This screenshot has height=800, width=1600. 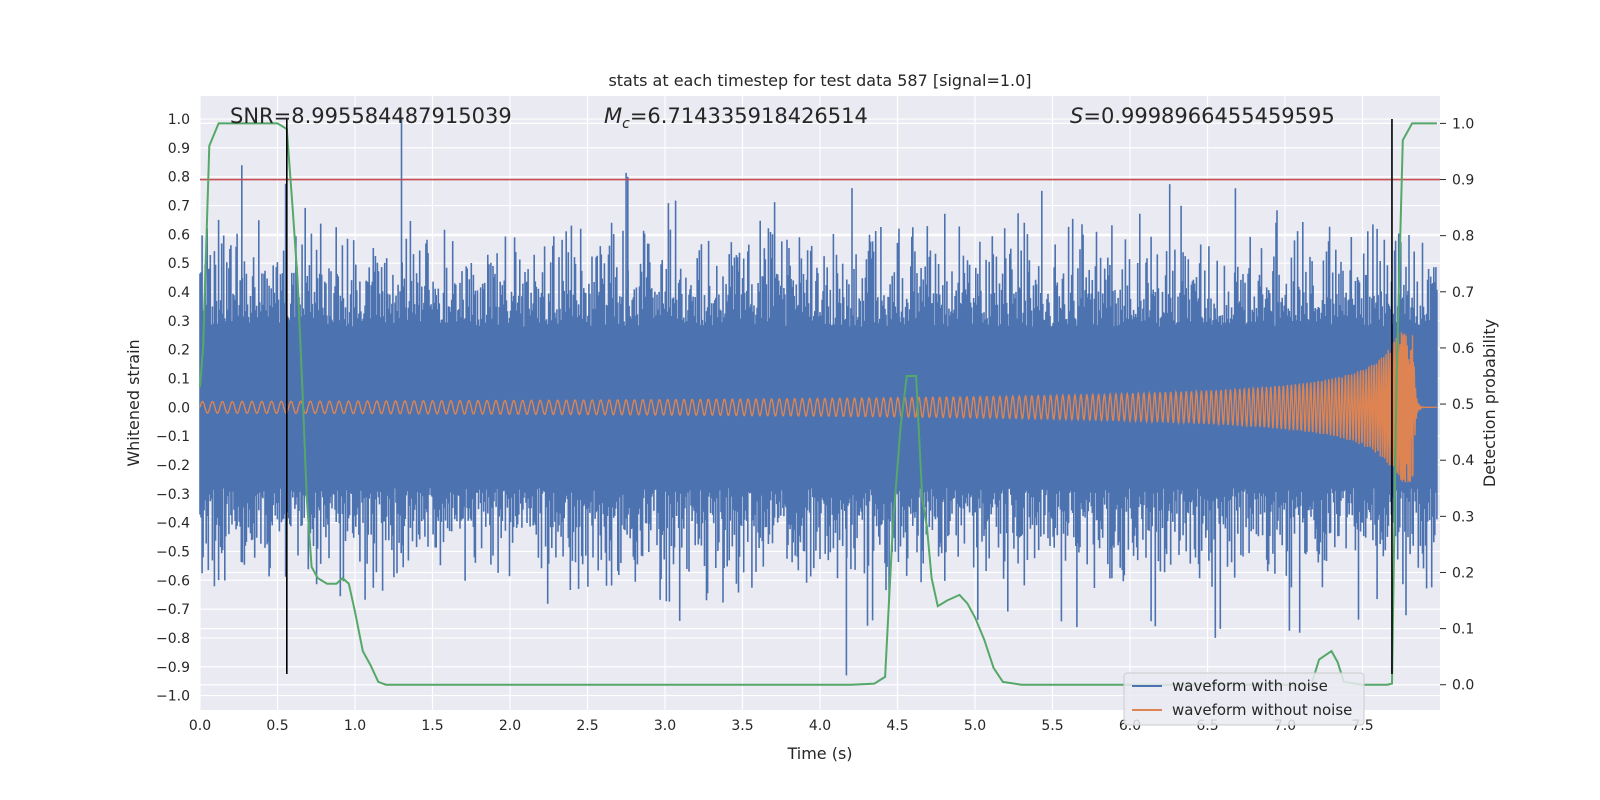 What do you see at coordinates (1250, 686) in the screenshot?
I see `legend-label-noisy: waveform with noise` at bounding box center [1250, 686].